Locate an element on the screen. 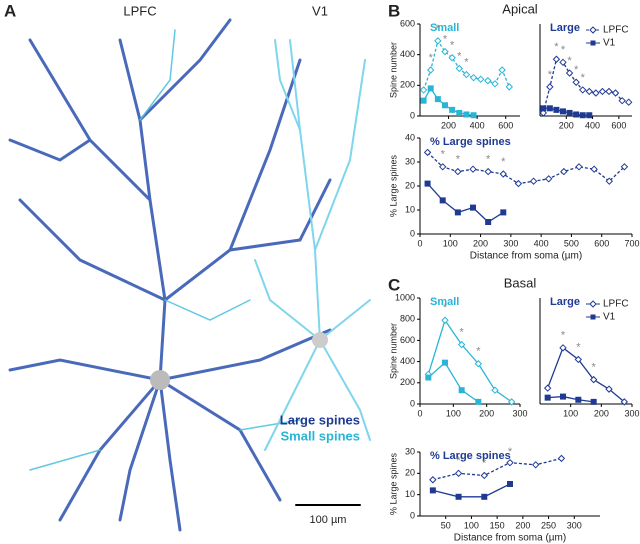 Image resolution: width=640 pixels, height=544 pixels. y-tick-label: 40 is located at coordinates (410, 137).